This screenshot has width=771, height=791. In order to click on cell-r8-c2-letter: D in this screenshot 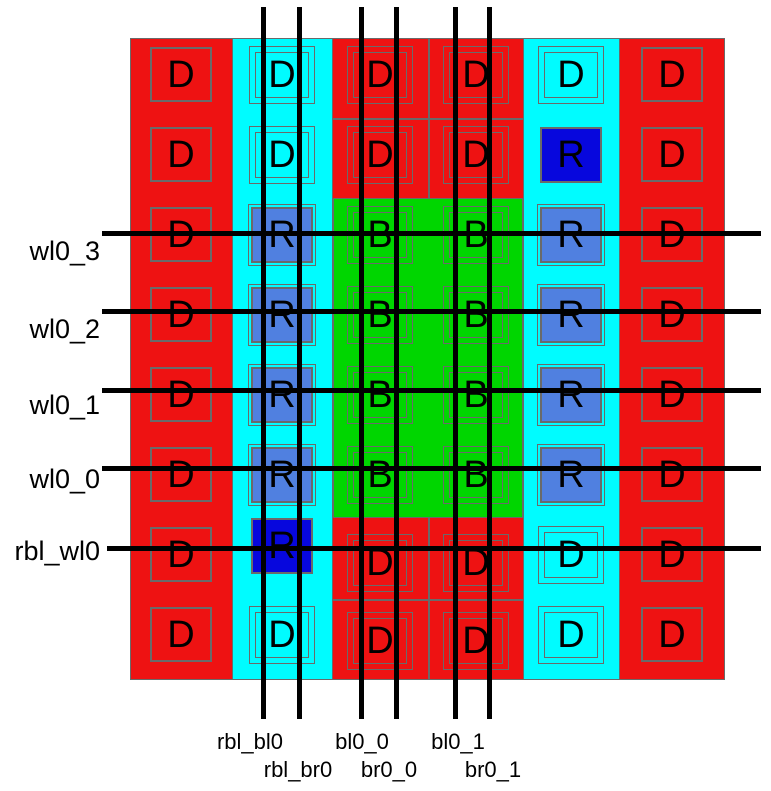, I will do `click(282, 635)`.